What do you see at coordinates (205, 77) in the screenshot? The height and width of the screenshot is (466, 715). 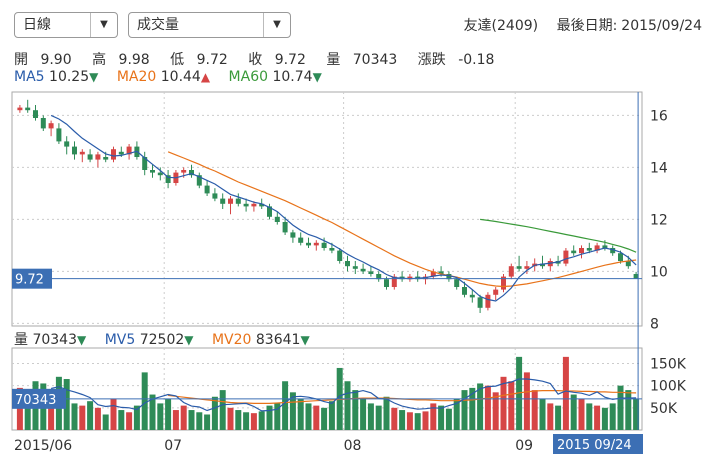 I see `arrow-up-icon: ▲` at bounding box center [205, 77].